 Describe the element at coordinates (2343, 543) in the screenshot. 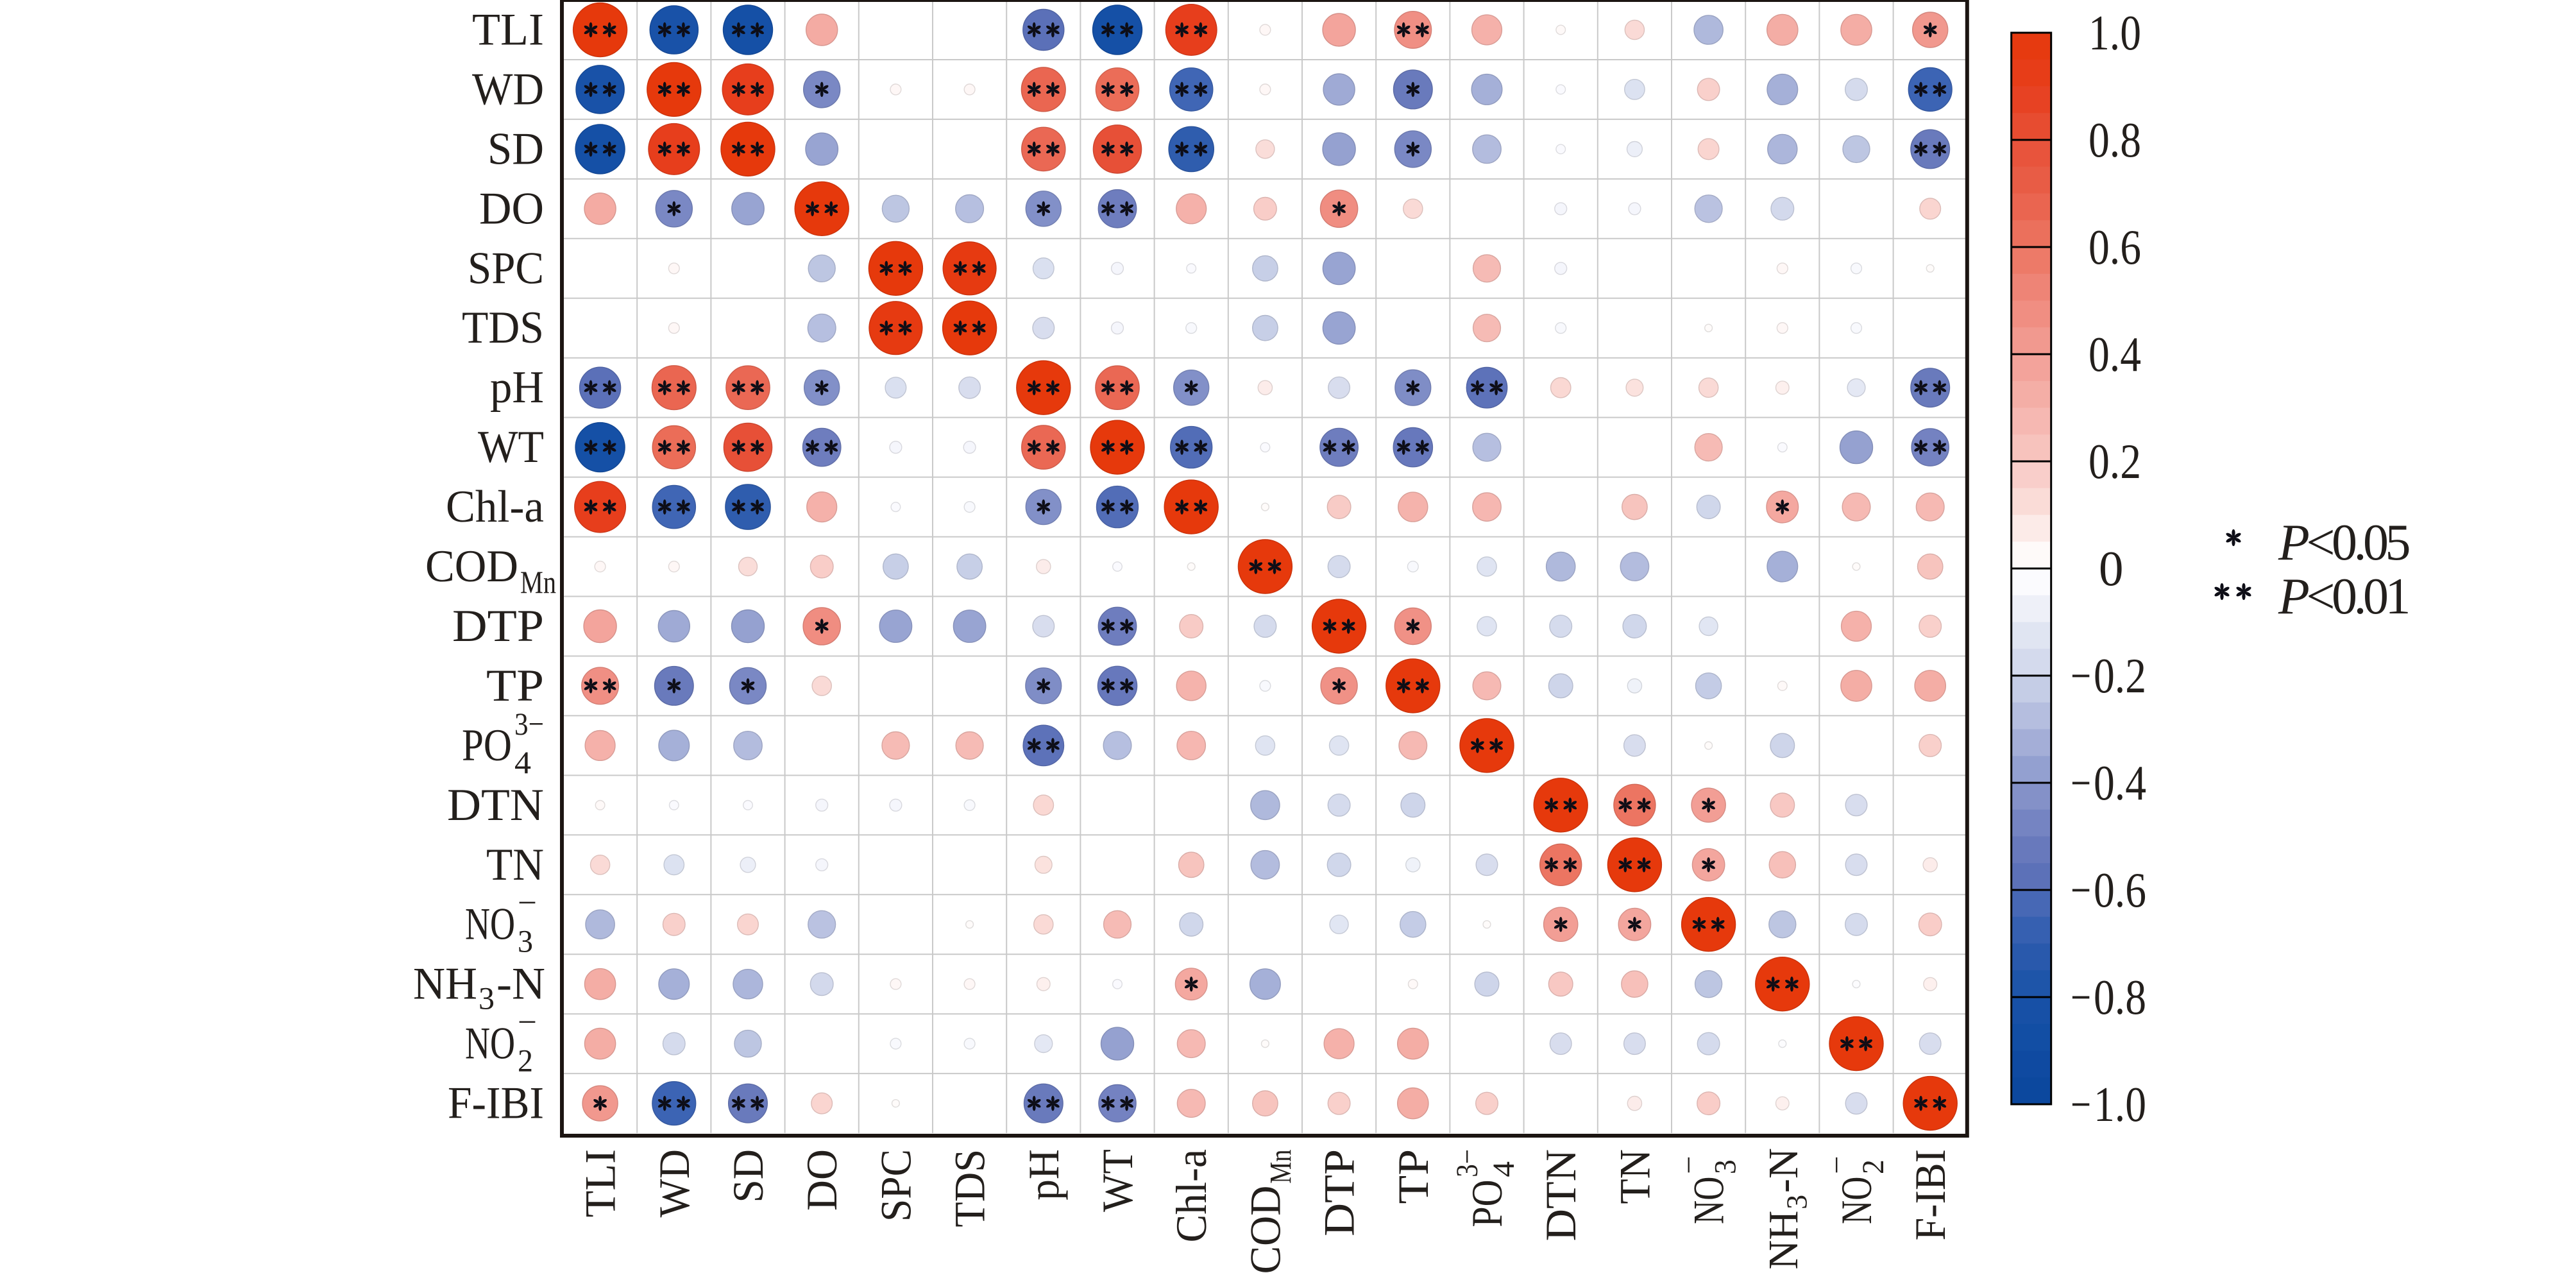

I see `svg-text: P<0.05` at that location.